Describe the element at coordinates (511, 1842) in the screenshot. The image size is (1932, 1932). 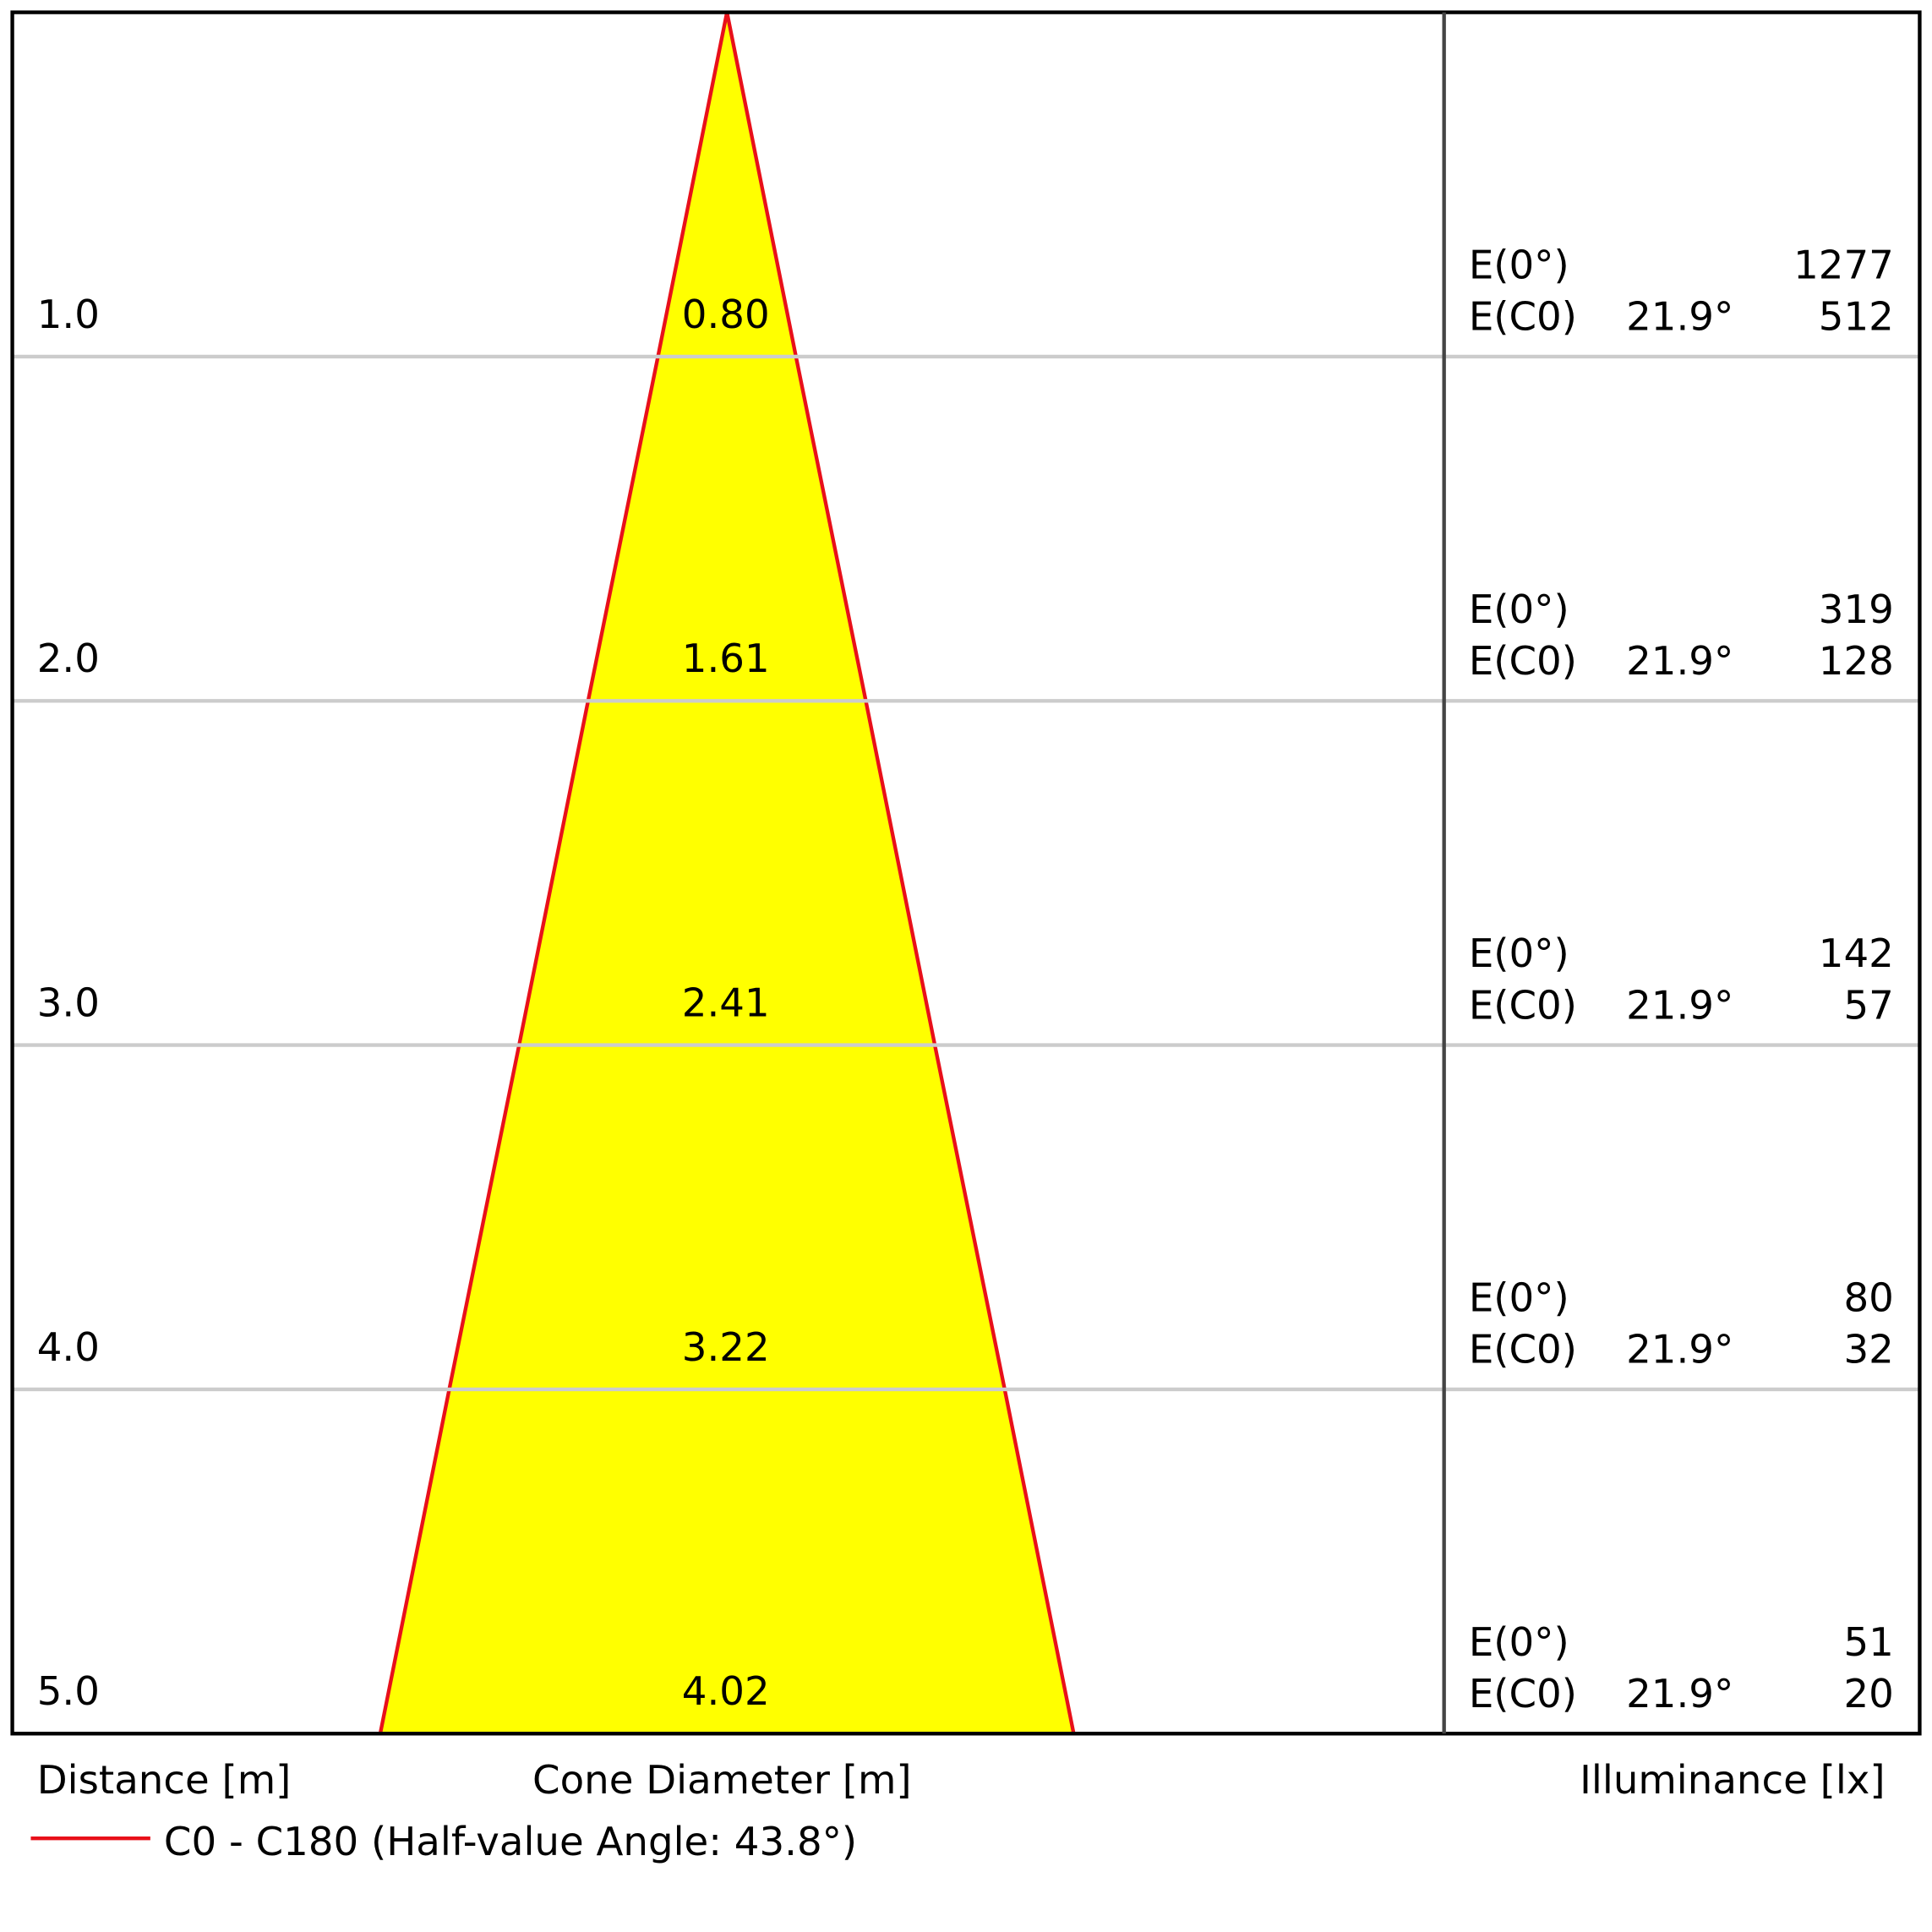
I see `legend-label: C0 - C180 (Half-value Angle: 43.8°)` at that location.